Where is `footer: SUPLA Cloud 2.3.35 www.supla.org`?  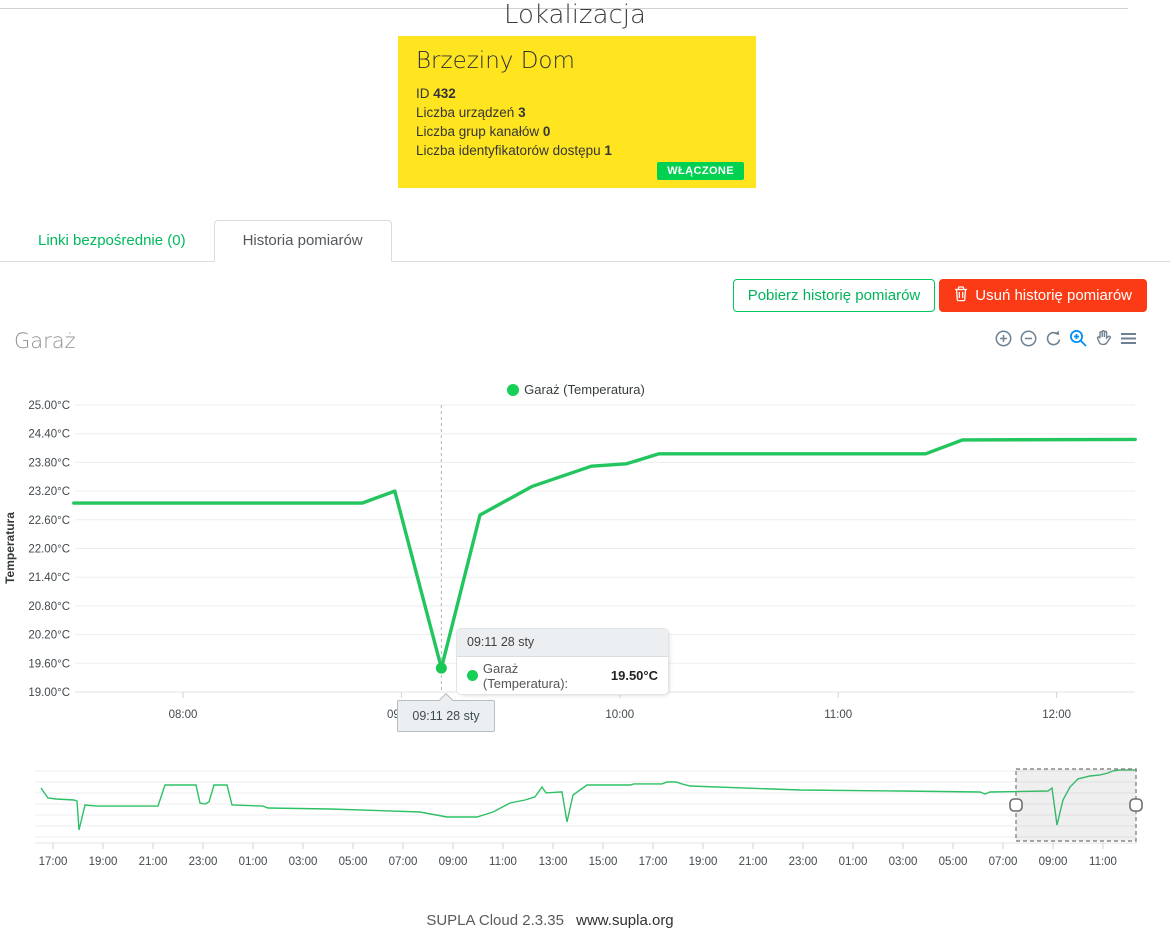
footer: SUPLA Cloud 2.3.35 www.supla.org is located at coordinates (550, 920).